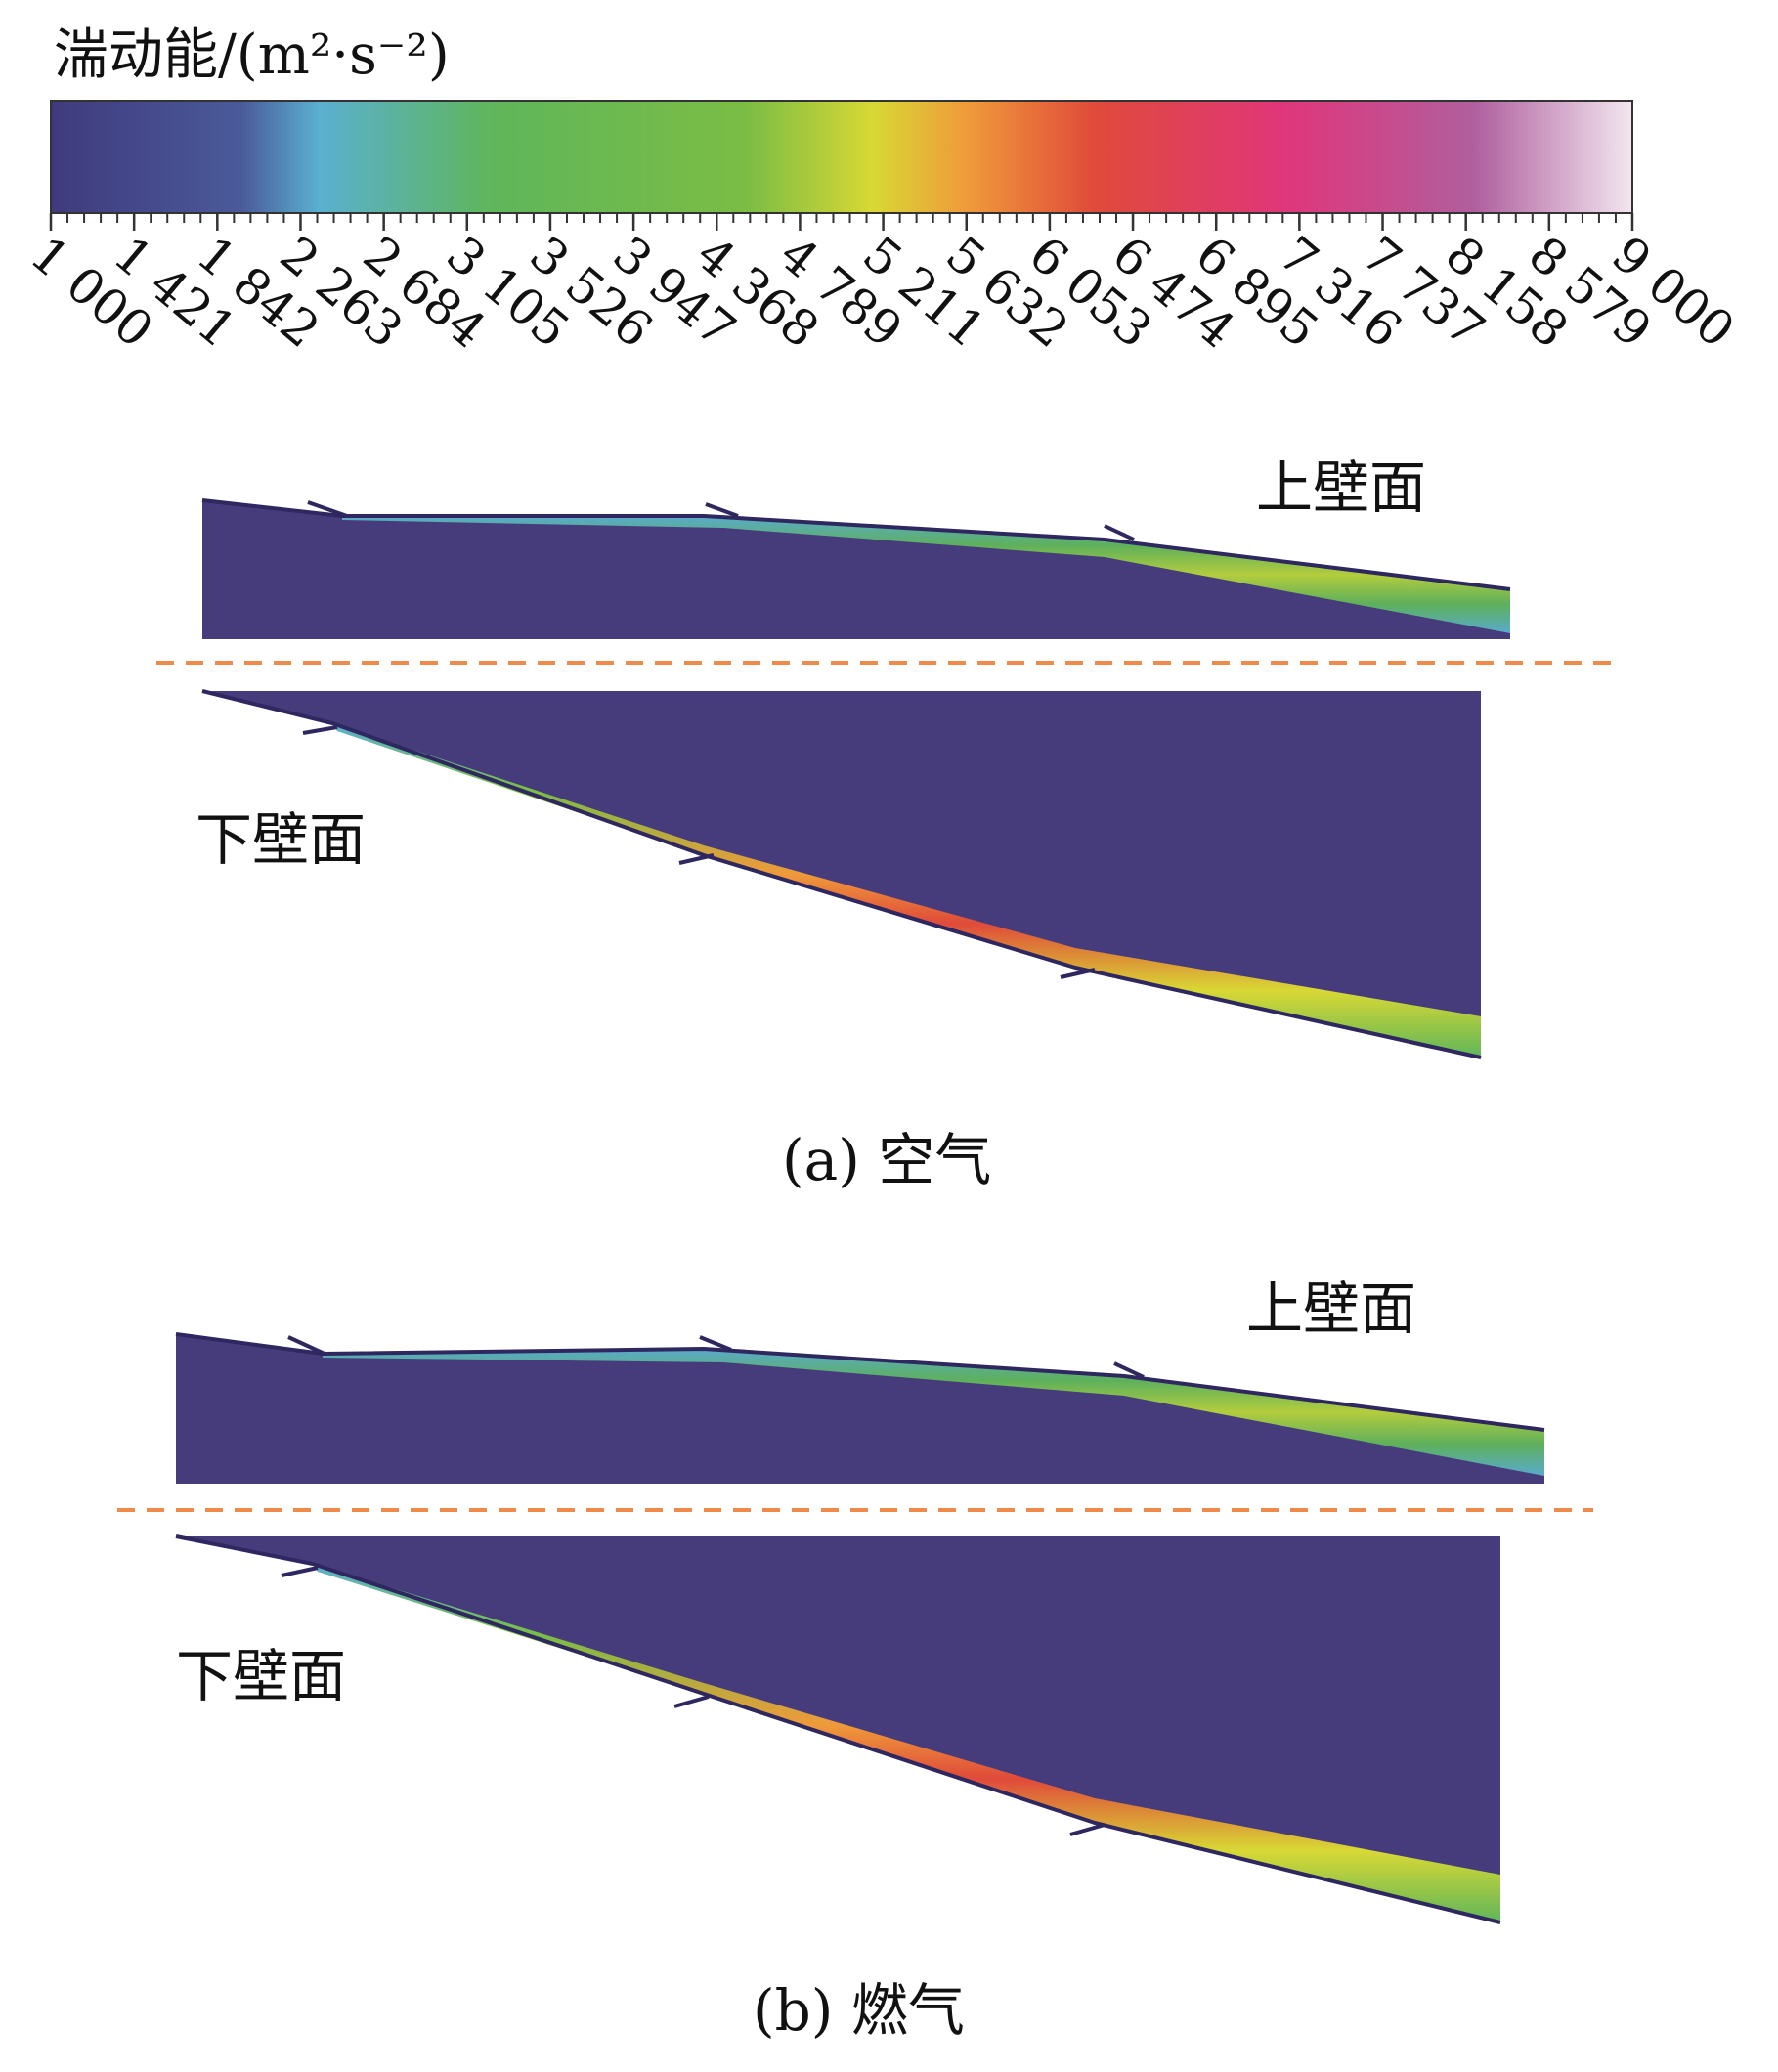  What do you see at coordinates (859, 2010) in the screenshot?
I see `caption-b: (b) 燃气` at bounding box center [859, 2010].